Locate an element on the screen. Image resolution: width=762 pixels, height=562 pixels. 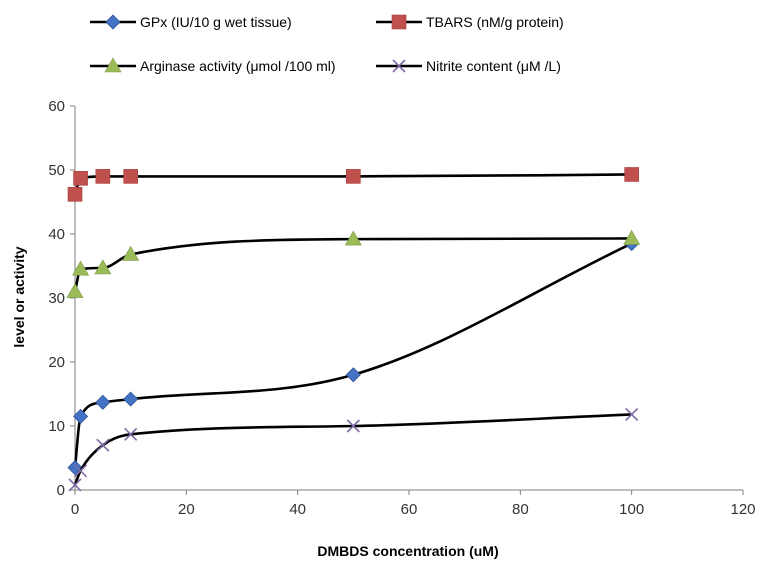
legend-label: Arginase activity (μmol /100 ml) is located at coordinates (238, 66).